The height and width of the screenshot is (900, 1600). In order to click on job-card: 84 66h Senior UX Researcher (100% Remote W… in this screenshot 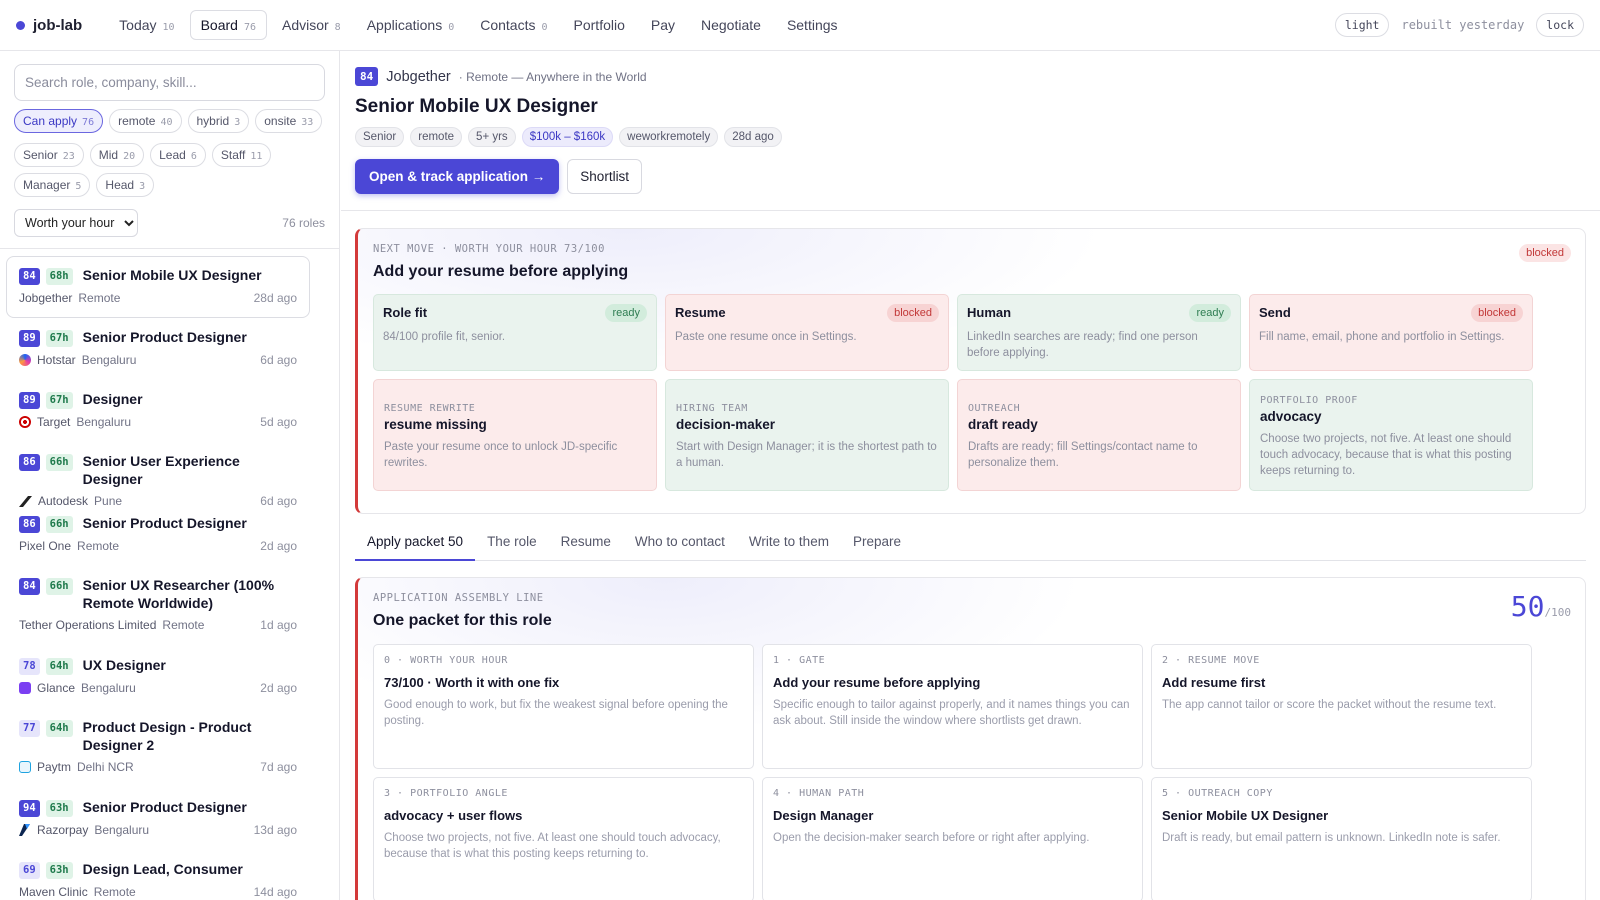, I will do `click(158, 606)`.